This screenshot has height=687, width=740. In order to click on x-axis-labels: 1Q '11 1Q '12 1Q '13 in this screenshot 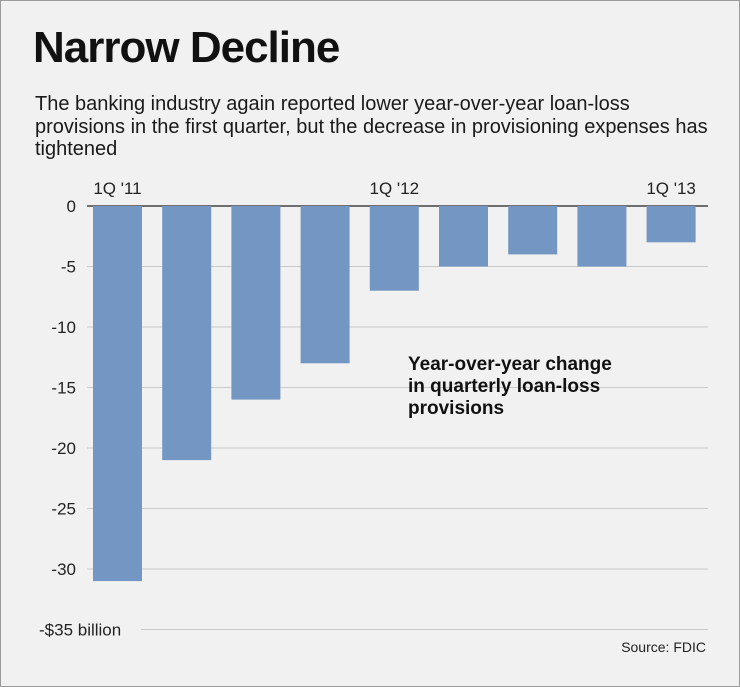, I will do `click(394, 188)`.